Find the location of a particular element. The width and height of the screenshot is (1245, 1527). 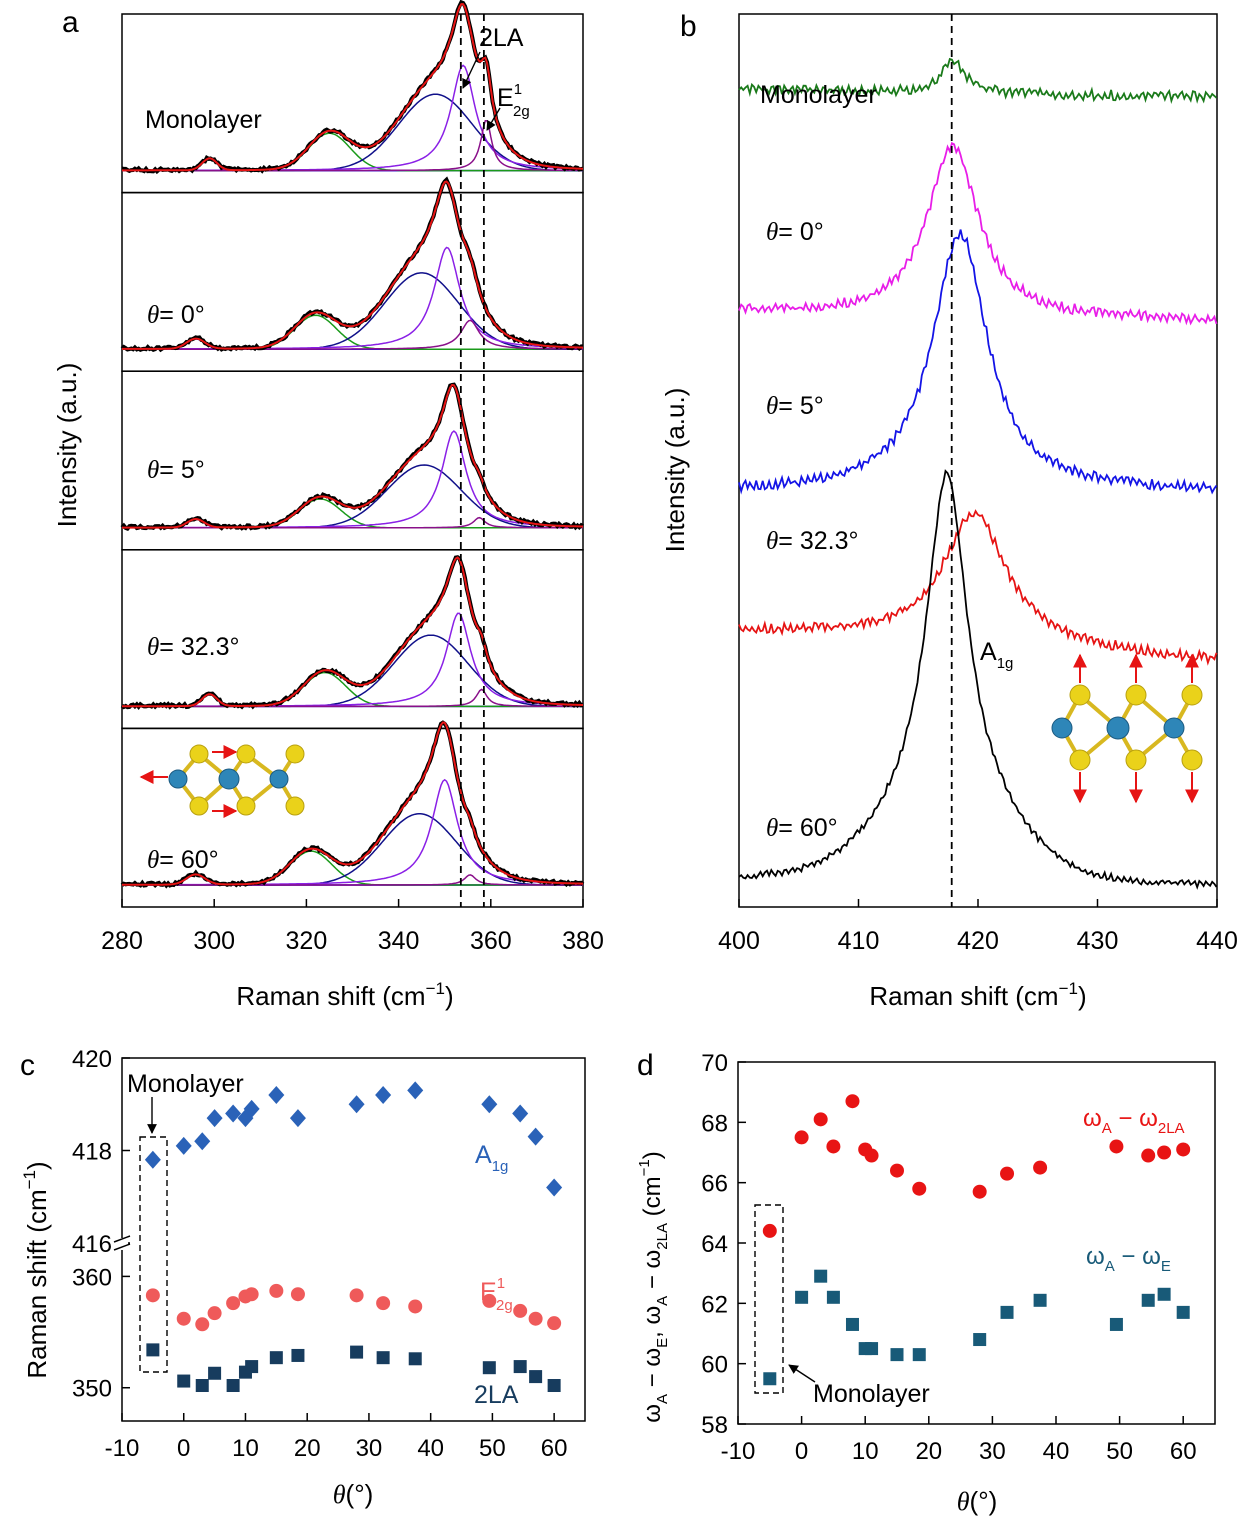

panel-d-ylabel-part: ω is located at coordinates (652, 1413).